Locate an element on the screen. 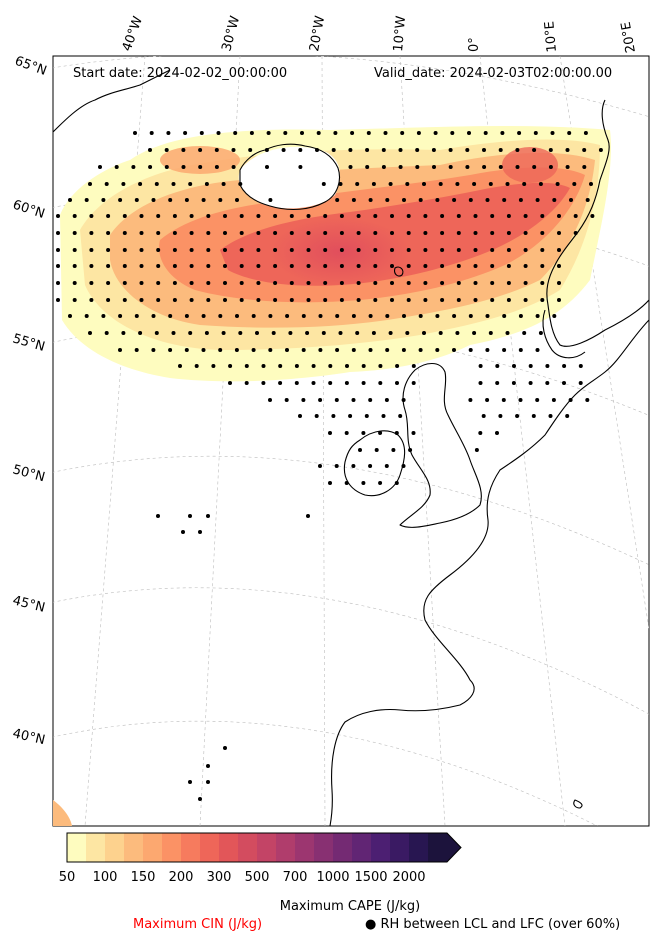 Image resolution: width=659 pixels, height=944 pixels. lon-label: 20°E is located at coordinates (629, 37).